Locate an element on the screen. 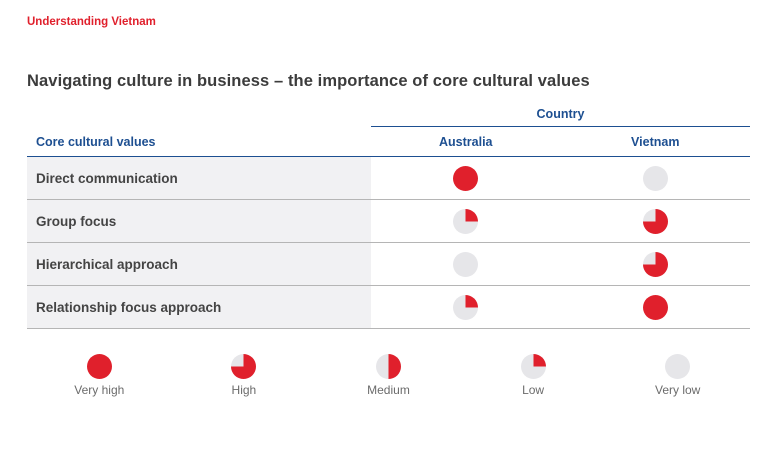 The width and height of the screenshot is (776, 462). table-row: Hierarchical approach is located at coordinates (388, 264).